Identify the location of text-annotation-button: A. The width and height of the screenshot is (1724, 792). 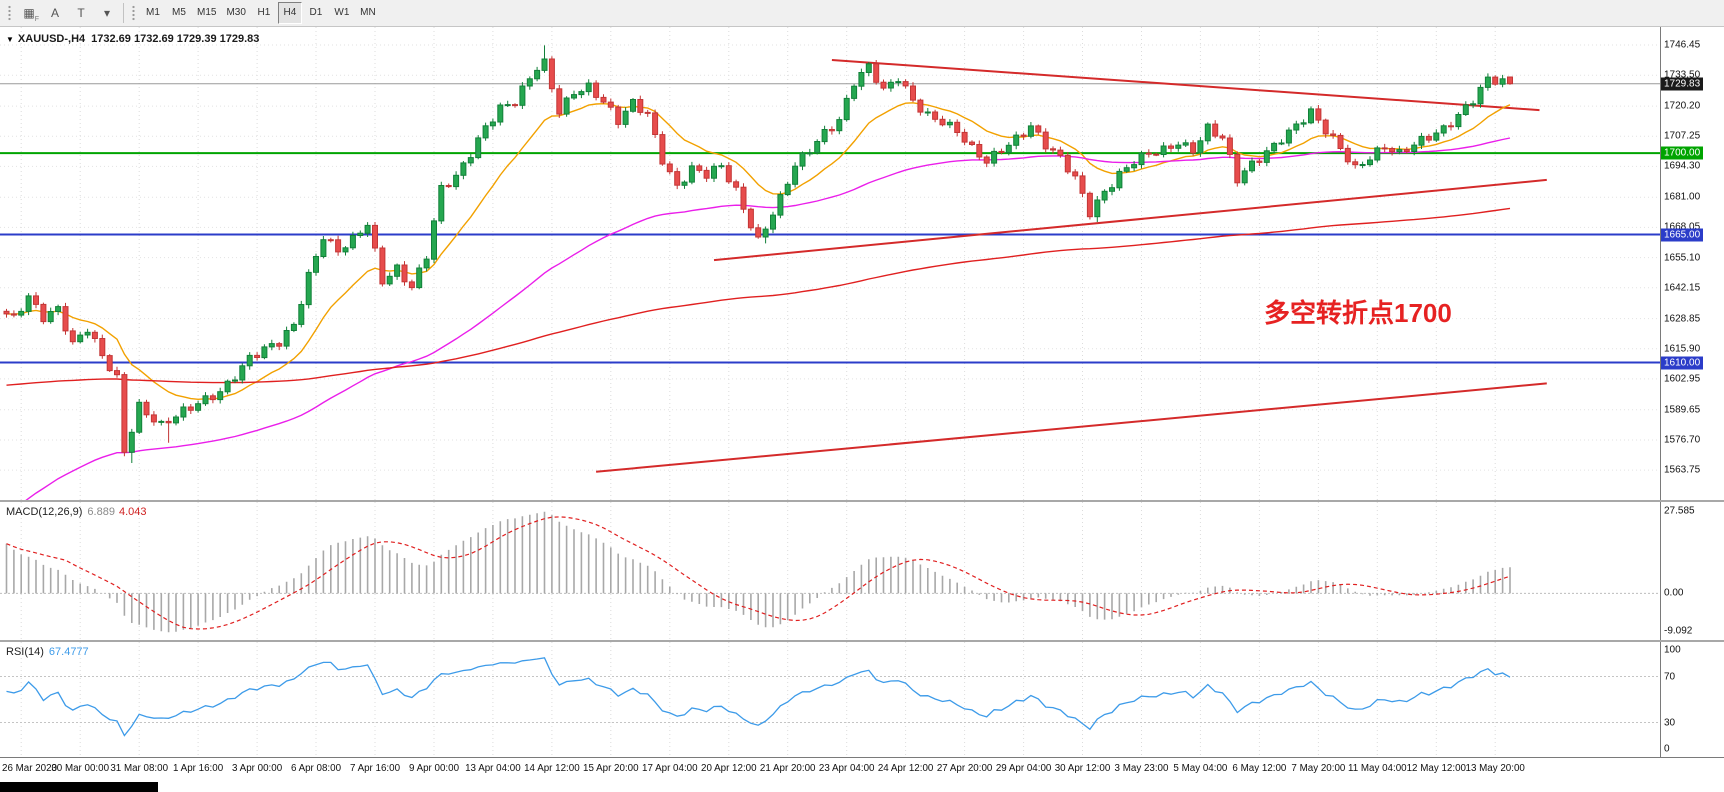
(55, 13).